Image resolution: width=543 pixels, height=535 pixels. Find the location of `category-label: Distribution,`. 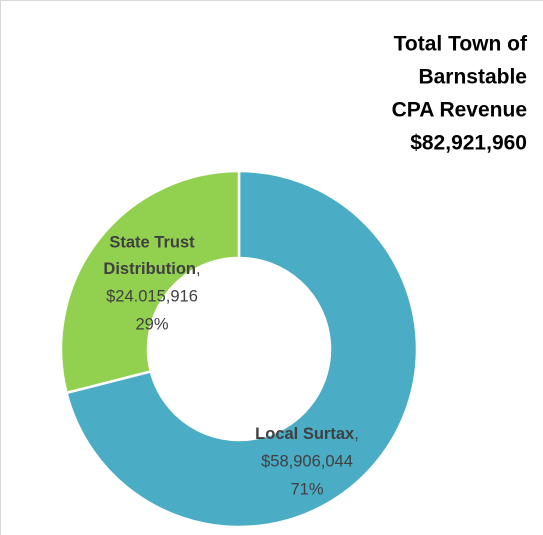

category-label: Distribution, is located at coordinates (151, 269).